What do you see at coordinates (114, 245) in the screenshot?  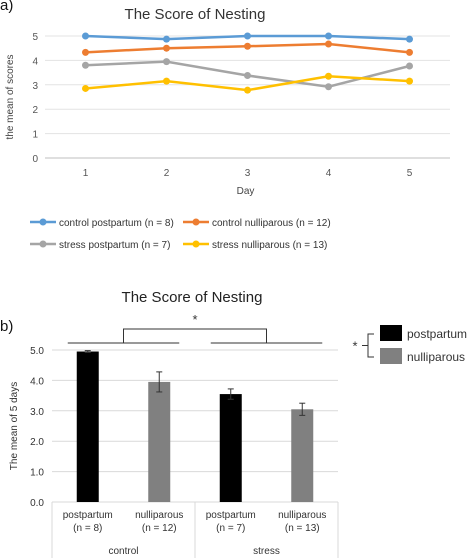 I see `legend-label: stress postpartum (n = 7)` at bounding box center [114, 245].